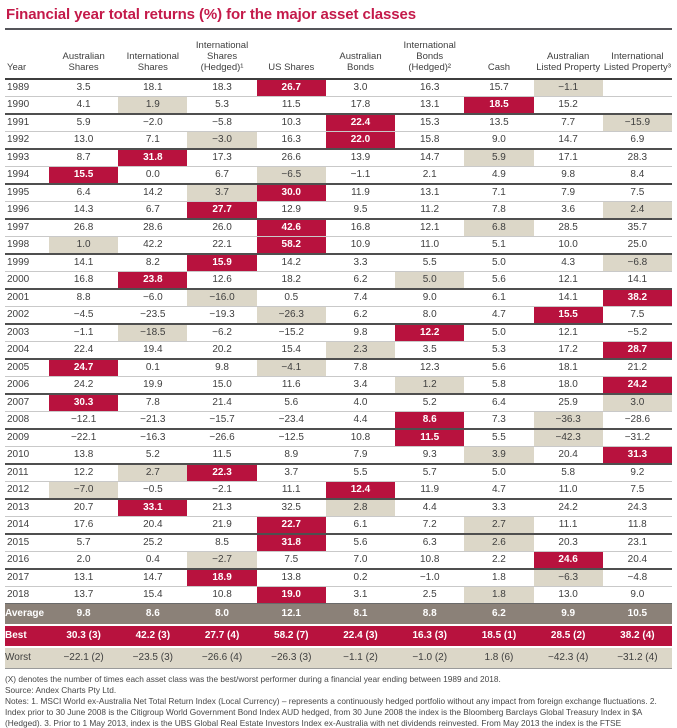 Image resolution: width=677 pixels, height=728 pixels. Describe the element at coordinates (291, 157) in the screenshot. I see `value-cell: 26.6` at that location.